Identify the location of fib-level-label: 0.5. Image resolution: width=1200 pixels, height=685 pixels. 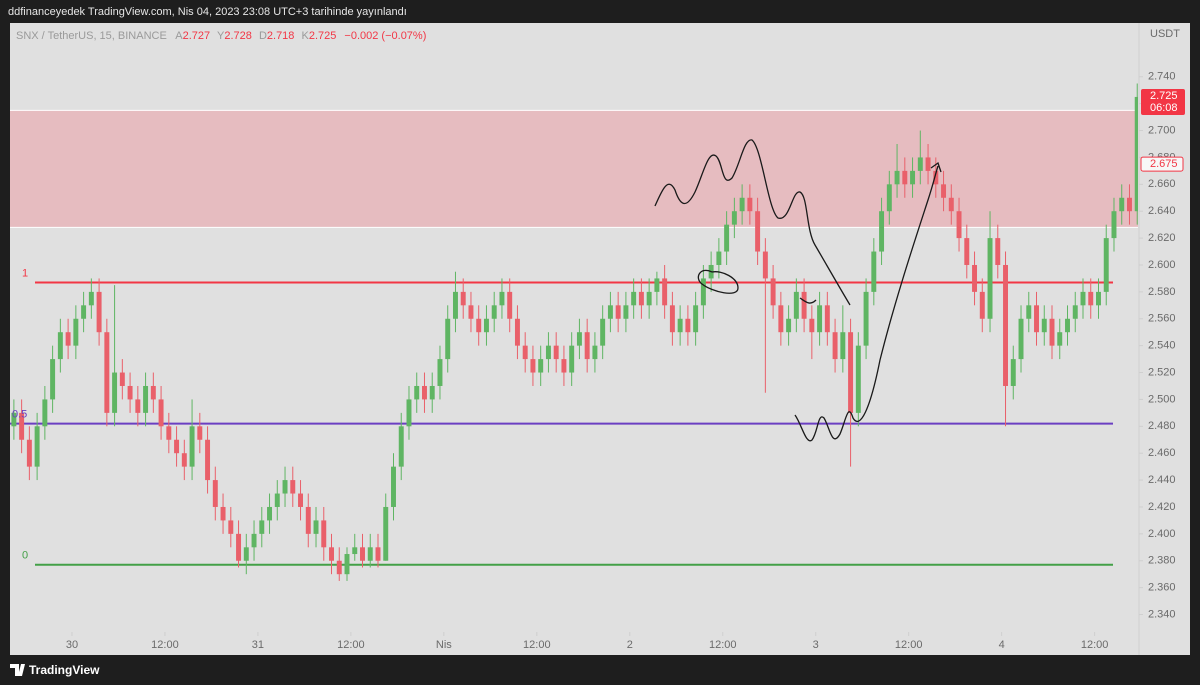
(19, 415).